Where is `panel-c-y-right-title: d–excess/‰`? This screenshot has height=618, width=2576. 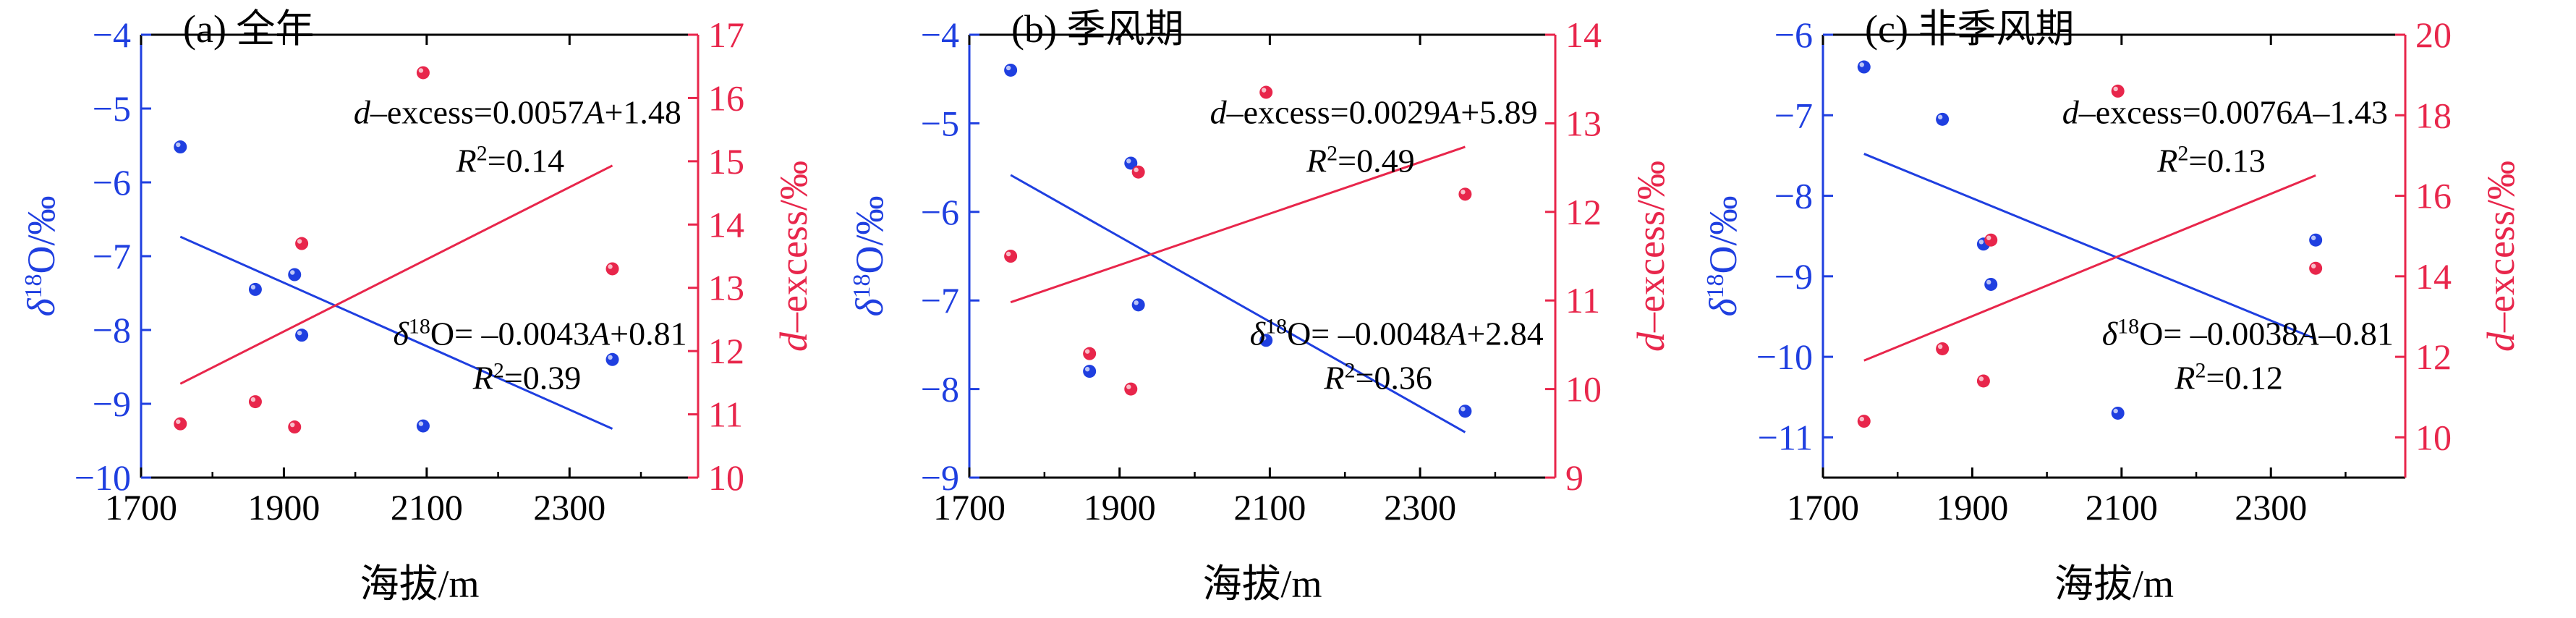 panel-c-y-right-title: d–excess/‰ is located at coordinates (2500, 256).